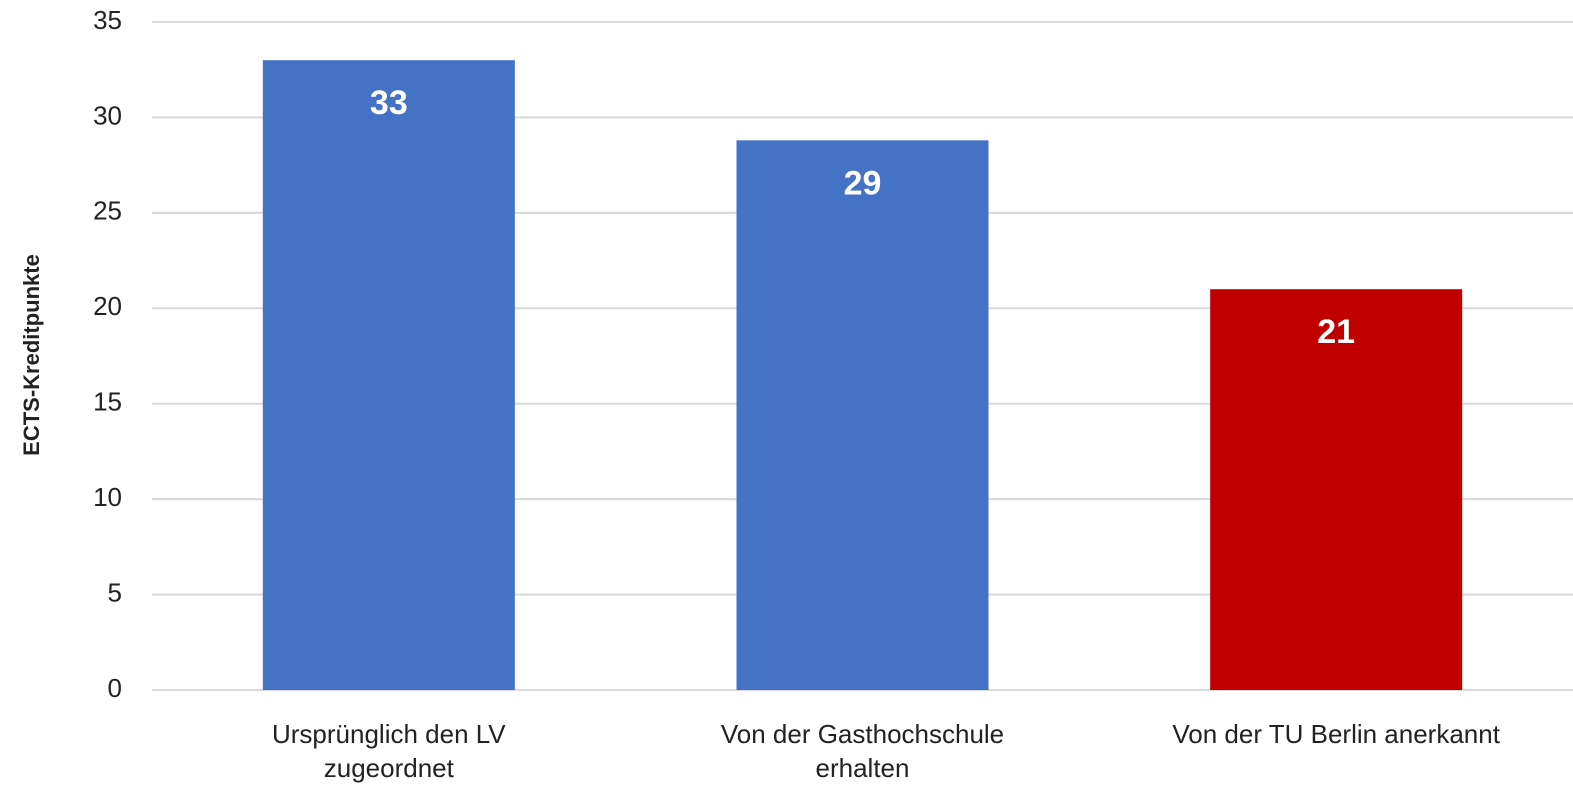  Describe the element at coordinates (107, 211) in the screenshot. I see `y-tick-label: 25` at that location.